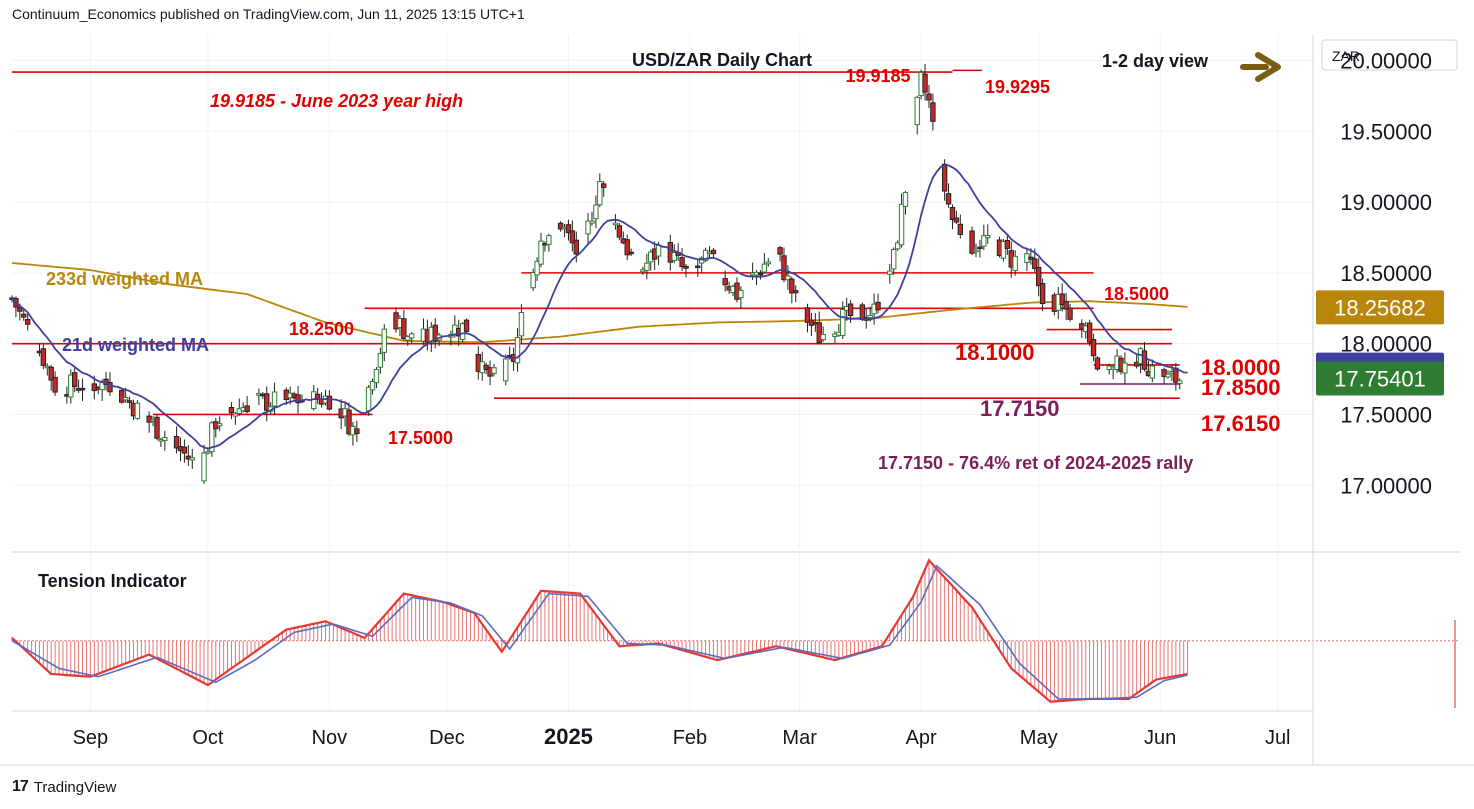 Image resolution: width=1474 pixels, height=809 pixels. Describe the element at coordinates (921, 738) in the screenshot. I see `x-tick-label: Apr` at that location.